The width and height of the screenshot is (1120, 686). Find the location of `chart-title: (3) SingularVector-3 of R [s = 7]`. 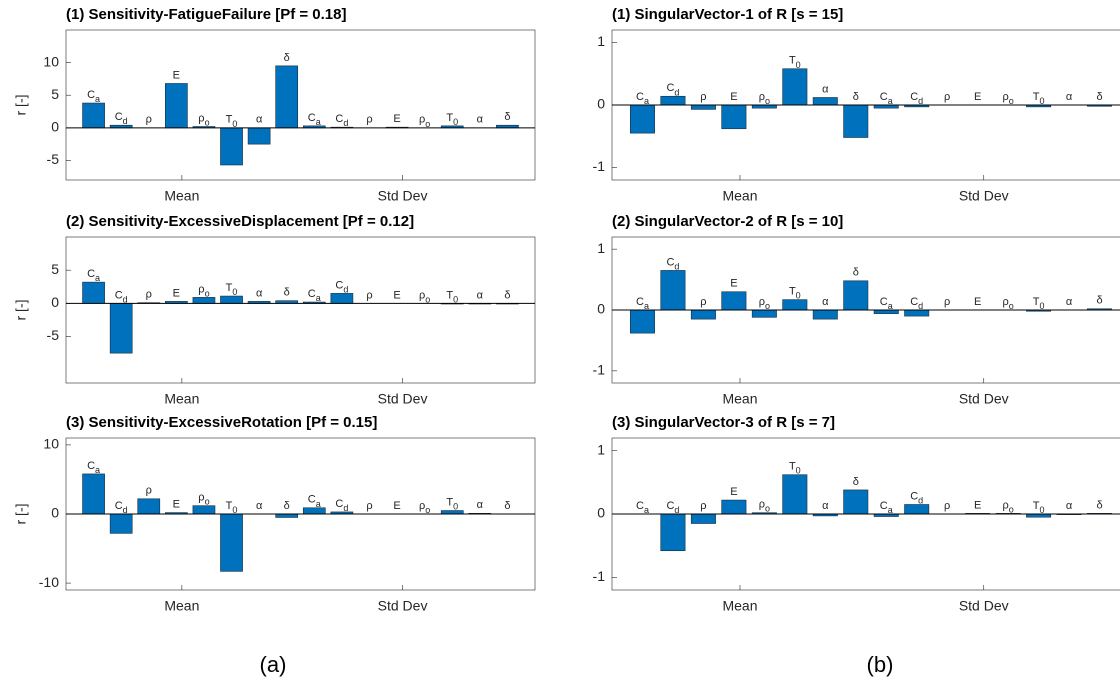

chart-title: (3) SingularVector-3 of R [s = 7] is located at coordinates (723, 422).